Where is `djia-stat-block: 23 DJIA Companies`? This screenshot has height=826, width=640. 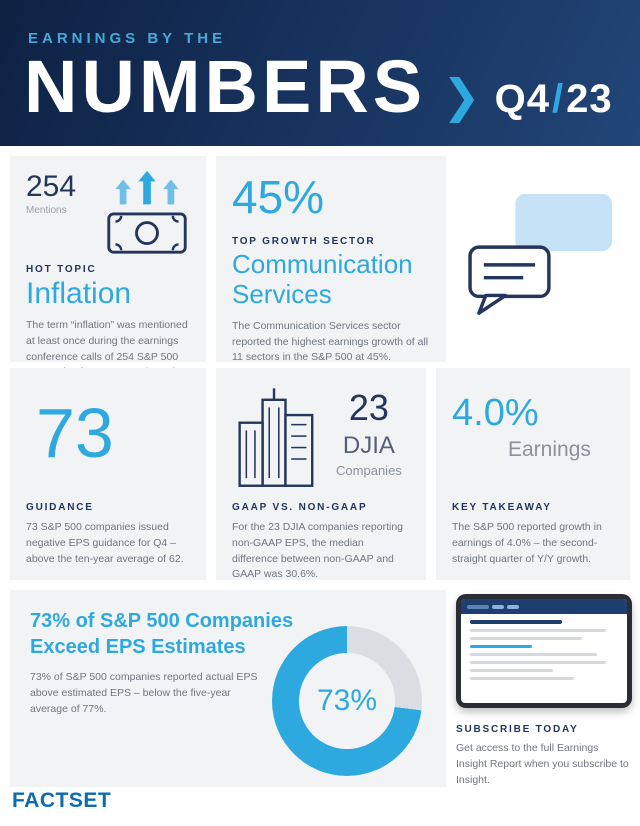
djia-stat-block: 23 DJIA Companies is located at coordinates (369, 433).